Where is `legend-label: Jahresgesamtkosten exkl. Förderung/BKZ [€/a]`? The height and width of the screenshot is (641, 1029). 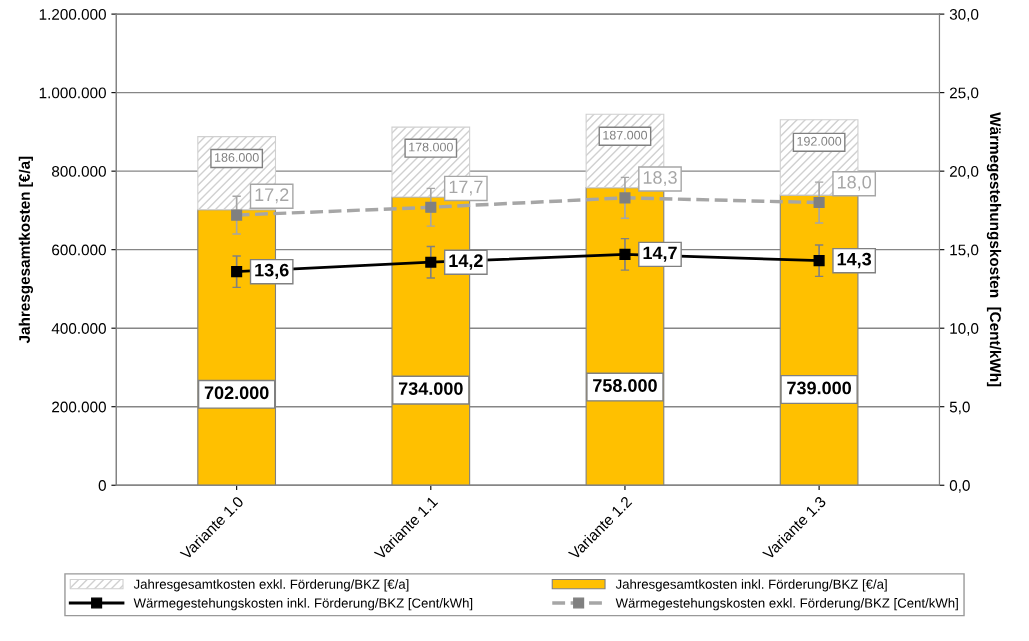 legend-label: Jahresgesamtkosten exkl. Förderung/BKZ [€/a] is located at coordinates (271, 585).